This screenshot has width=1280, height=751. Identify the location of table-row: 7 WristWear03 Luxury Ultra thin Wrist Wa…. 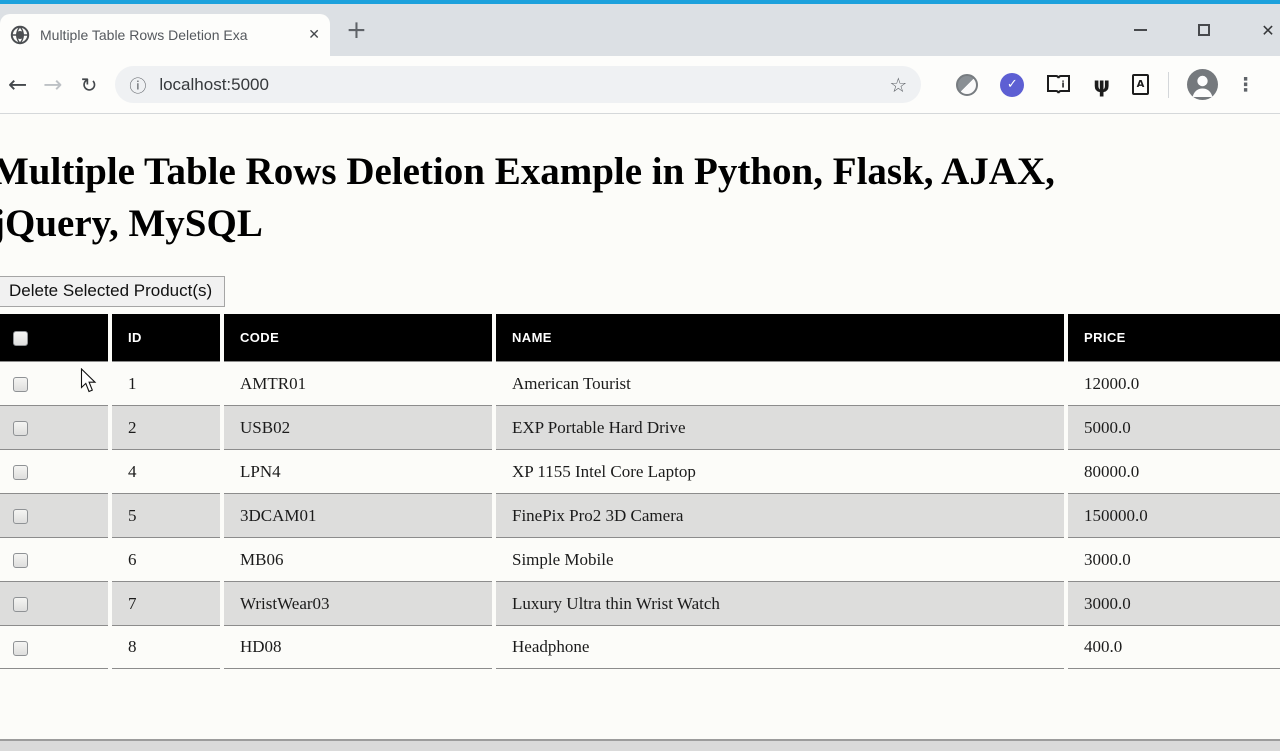
(640, 603).